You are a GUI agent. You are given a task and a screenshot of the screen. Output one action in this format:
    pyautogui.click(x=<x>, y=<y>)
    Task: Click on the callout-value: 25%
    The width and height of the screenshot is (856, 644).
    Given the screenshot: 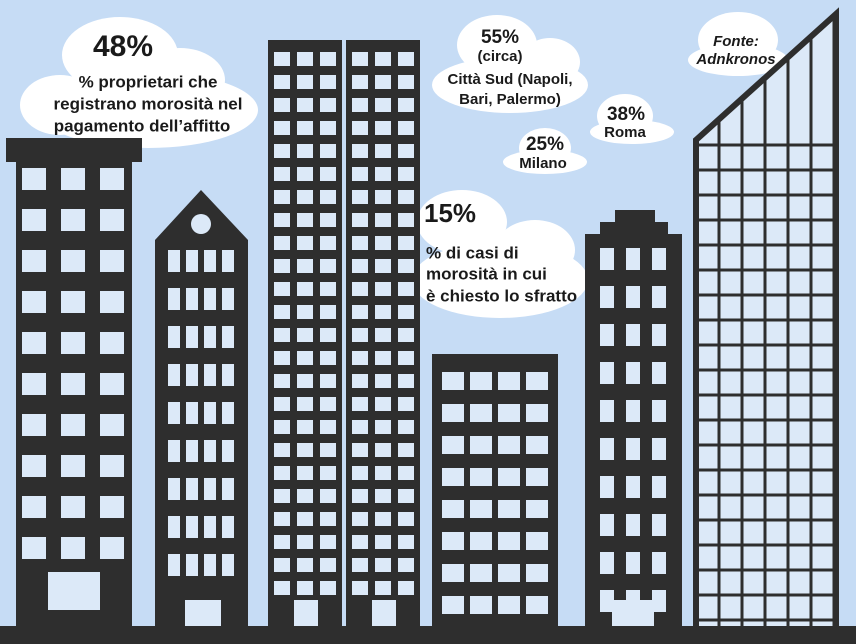 What is the action you would take?
    pyautogui.click(x=545, y=144)
    